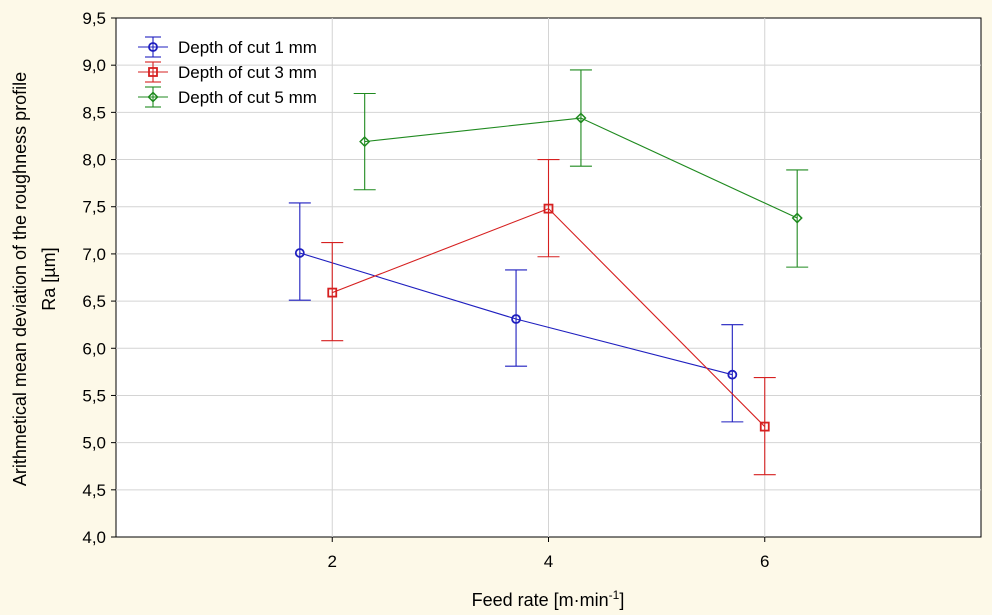  Describe the element at coordinates (247, 47) in the screenshot. I see `legend-label: Depth of cut 1 mm` at that location.